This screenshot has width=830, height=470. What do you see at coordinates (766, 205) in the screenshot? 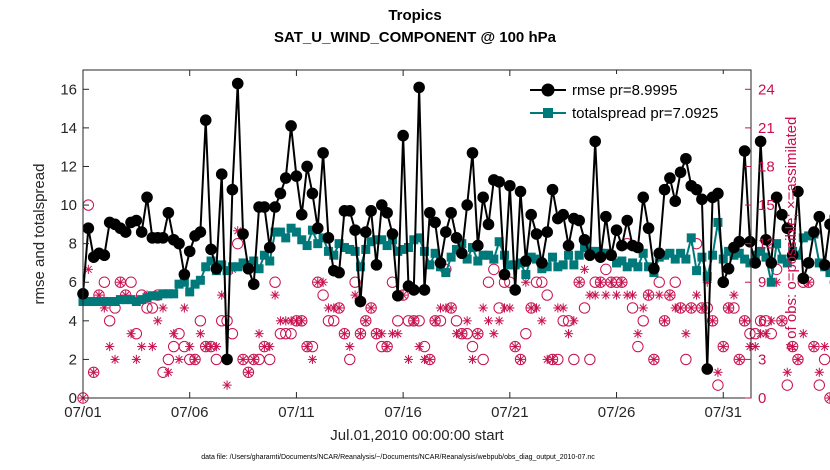
I see `y-tick-label-right: 15` at bounding box center [766, 205].